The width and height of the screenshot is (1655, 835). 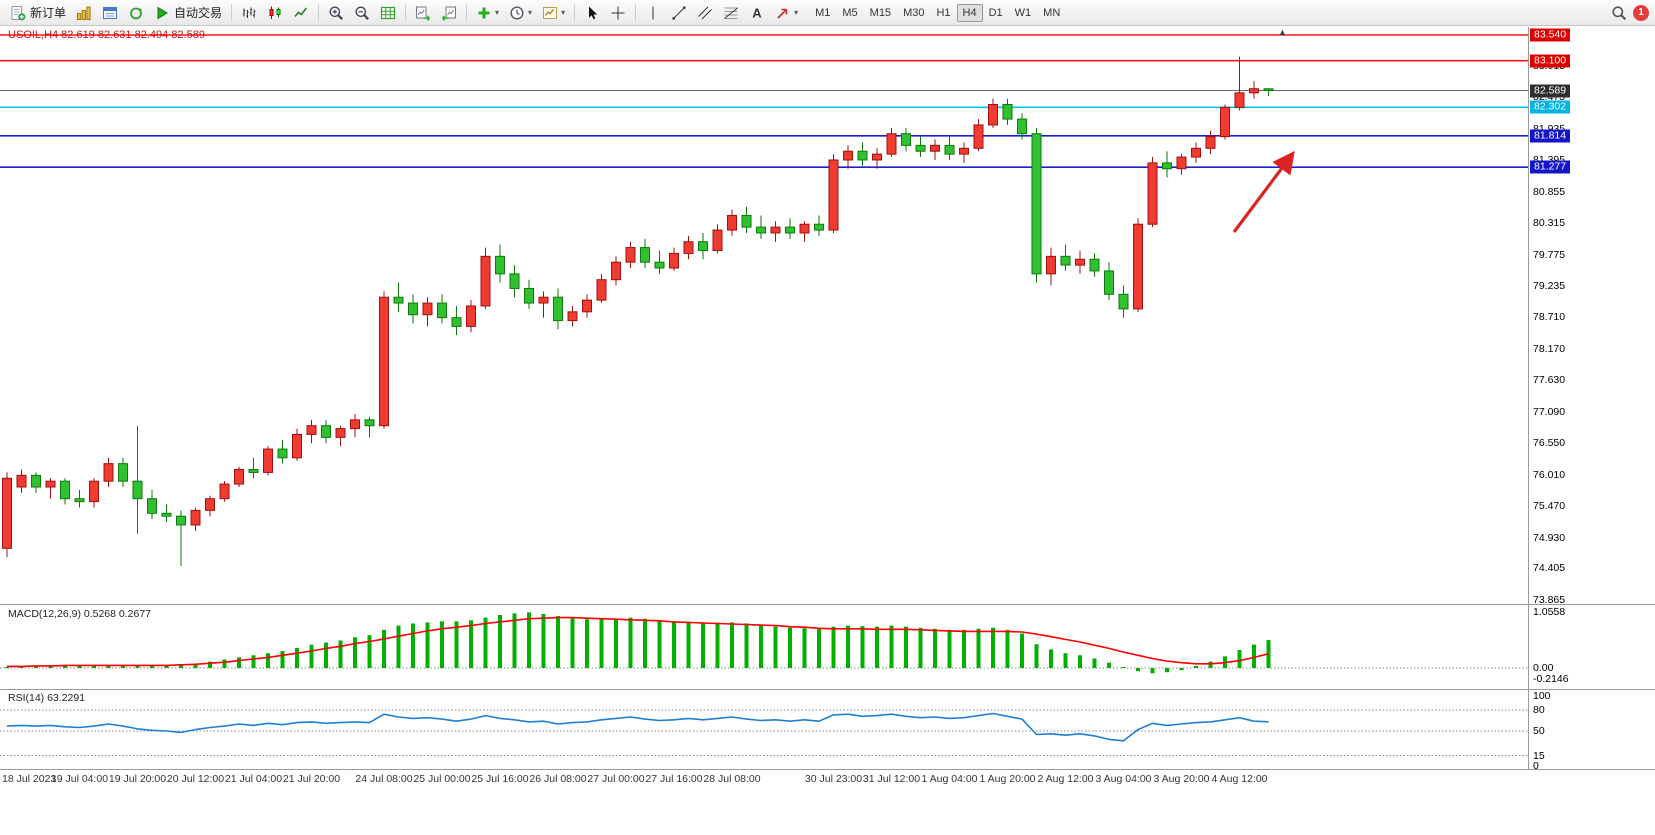 I want to click on timeframe-d1-button: D1, so click(x=995, y=12).